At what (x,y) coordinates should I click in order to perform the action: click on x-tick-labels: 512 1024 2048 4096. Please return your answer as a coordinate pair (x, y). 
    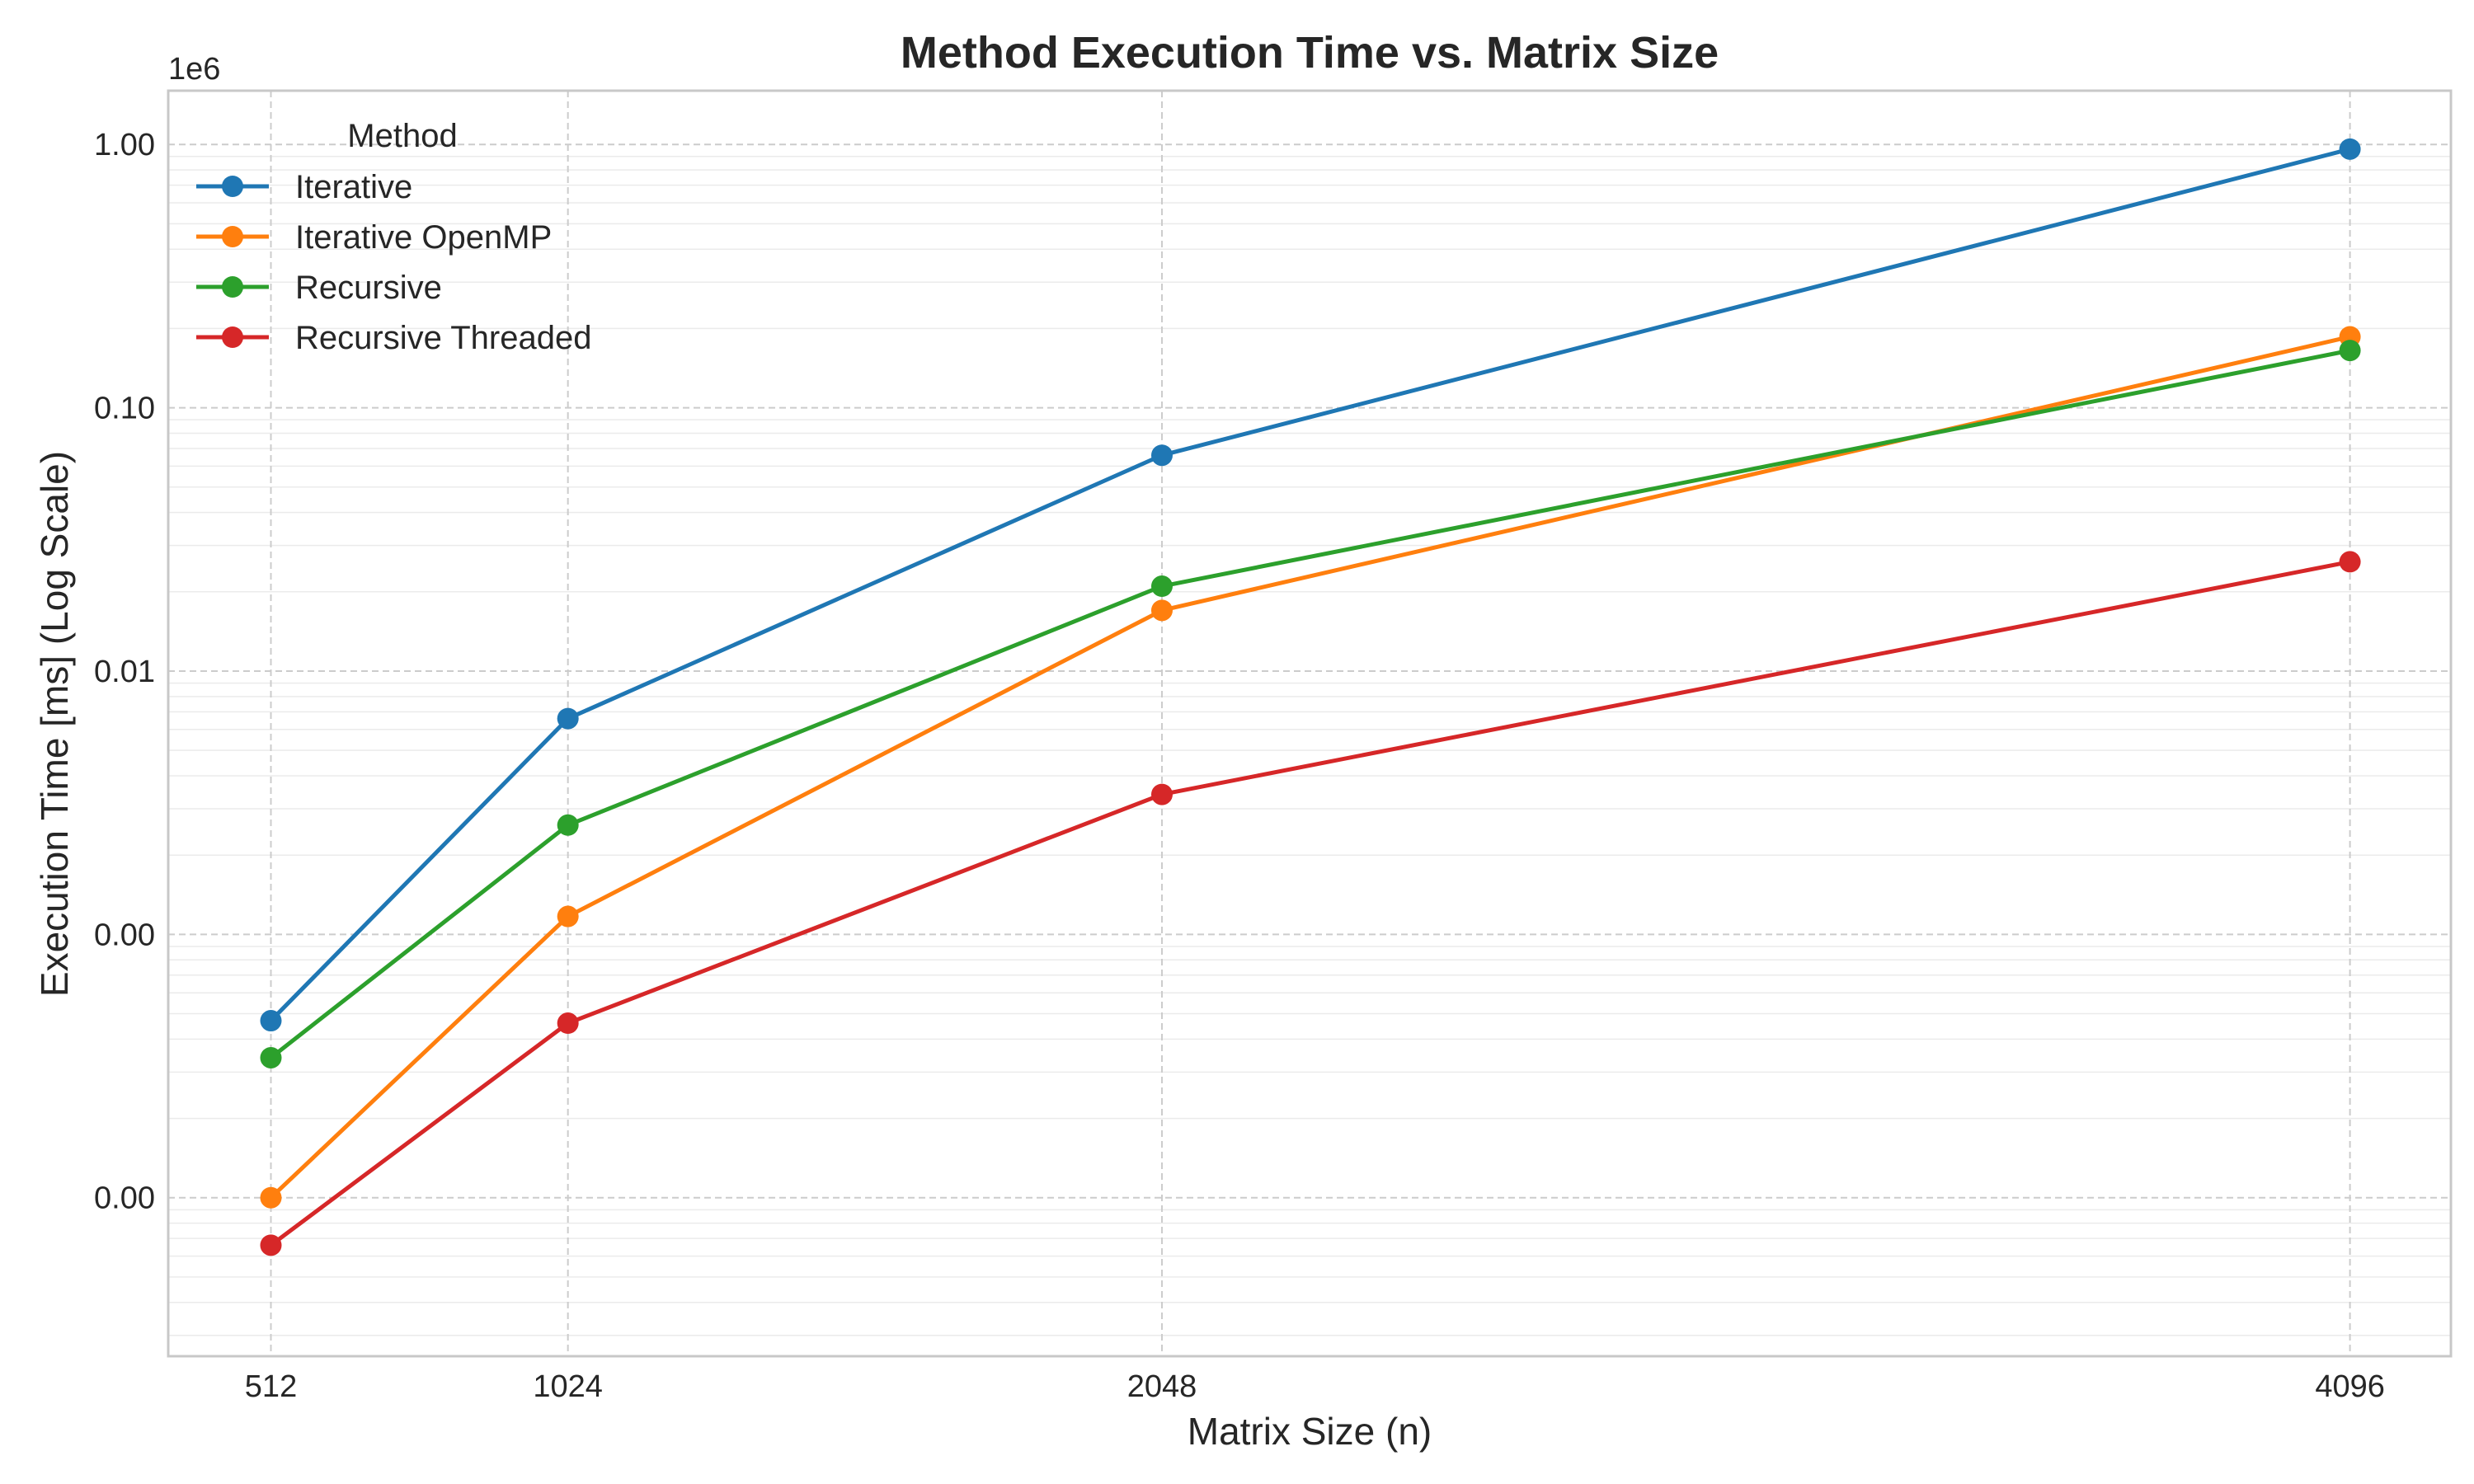
    Looking at the image, I should click on (1315, 1386).